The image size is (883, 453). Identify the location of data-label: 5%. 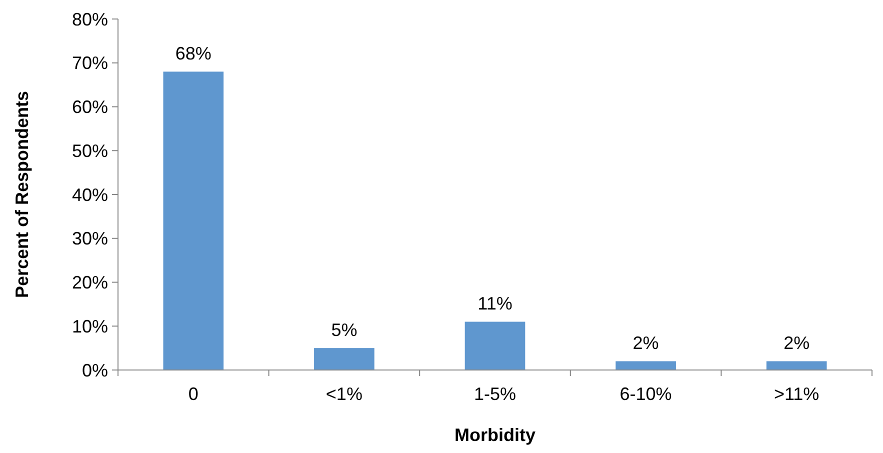
(344, 330).